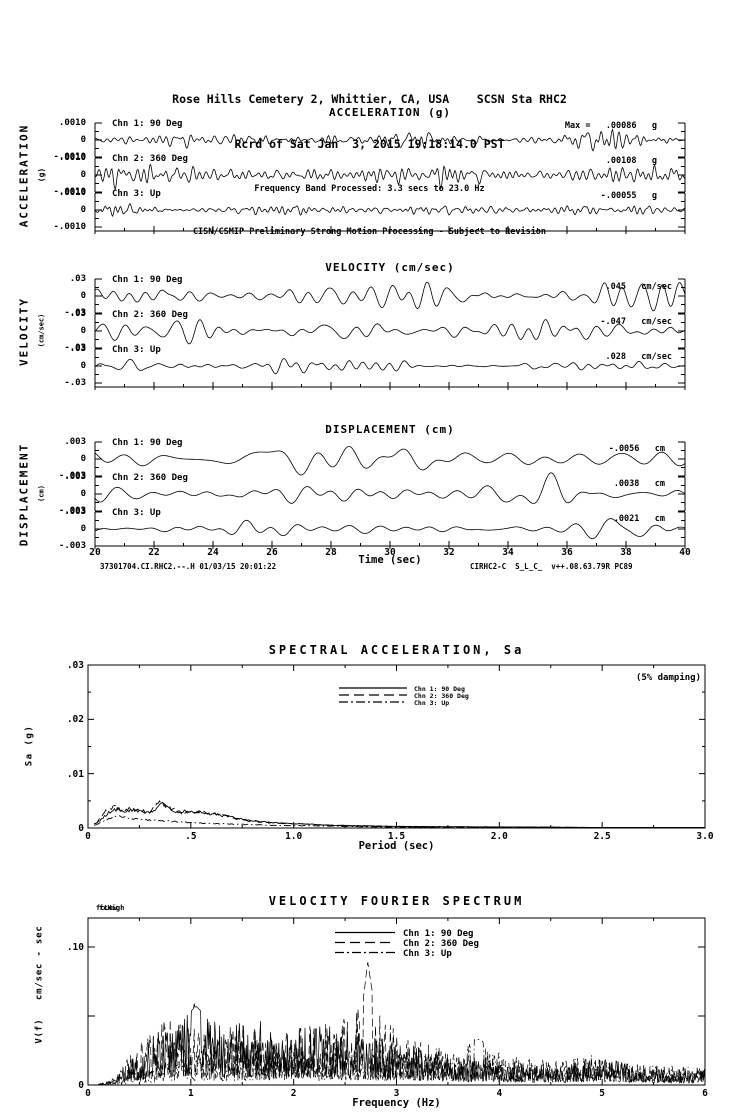 This screenshot has width=739, height=1115. I want to click on fourier-x-tick-label: 4, so click(499, 1093).